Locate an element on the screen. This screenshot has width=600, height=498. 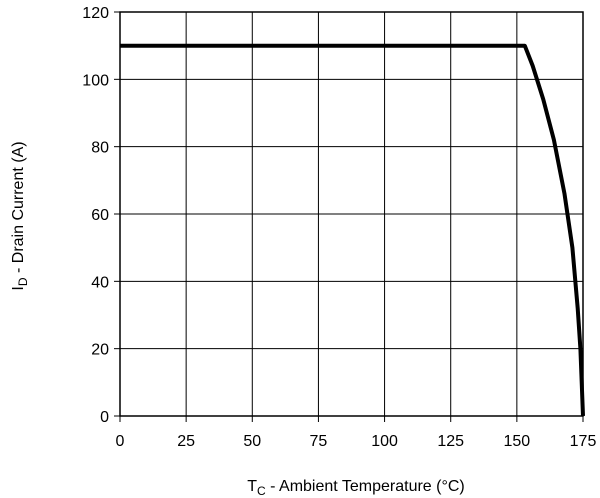
y-axis-title: ID - Drain Current (A) is located at coordinates (20, 215).